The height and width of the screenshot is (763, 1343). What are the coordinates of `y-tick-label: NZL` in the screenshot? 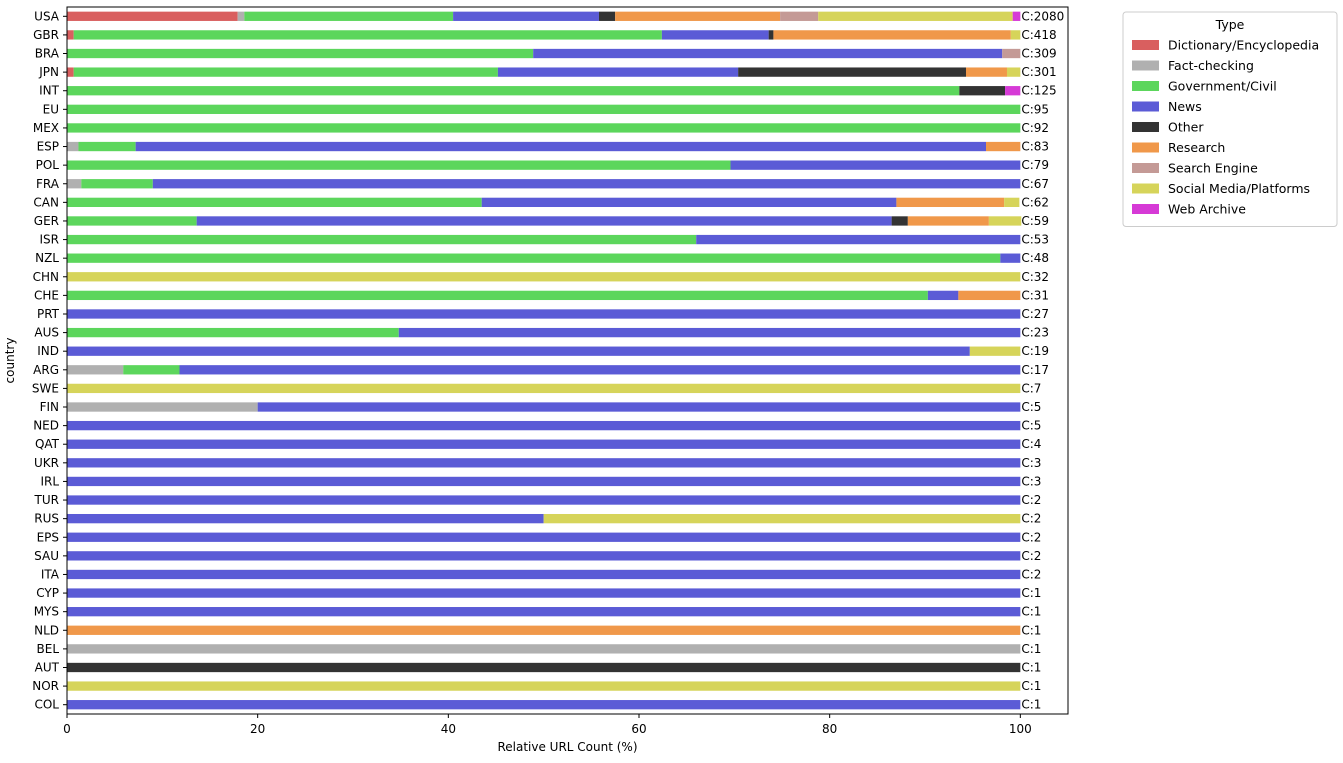 It's located at (47, 258).